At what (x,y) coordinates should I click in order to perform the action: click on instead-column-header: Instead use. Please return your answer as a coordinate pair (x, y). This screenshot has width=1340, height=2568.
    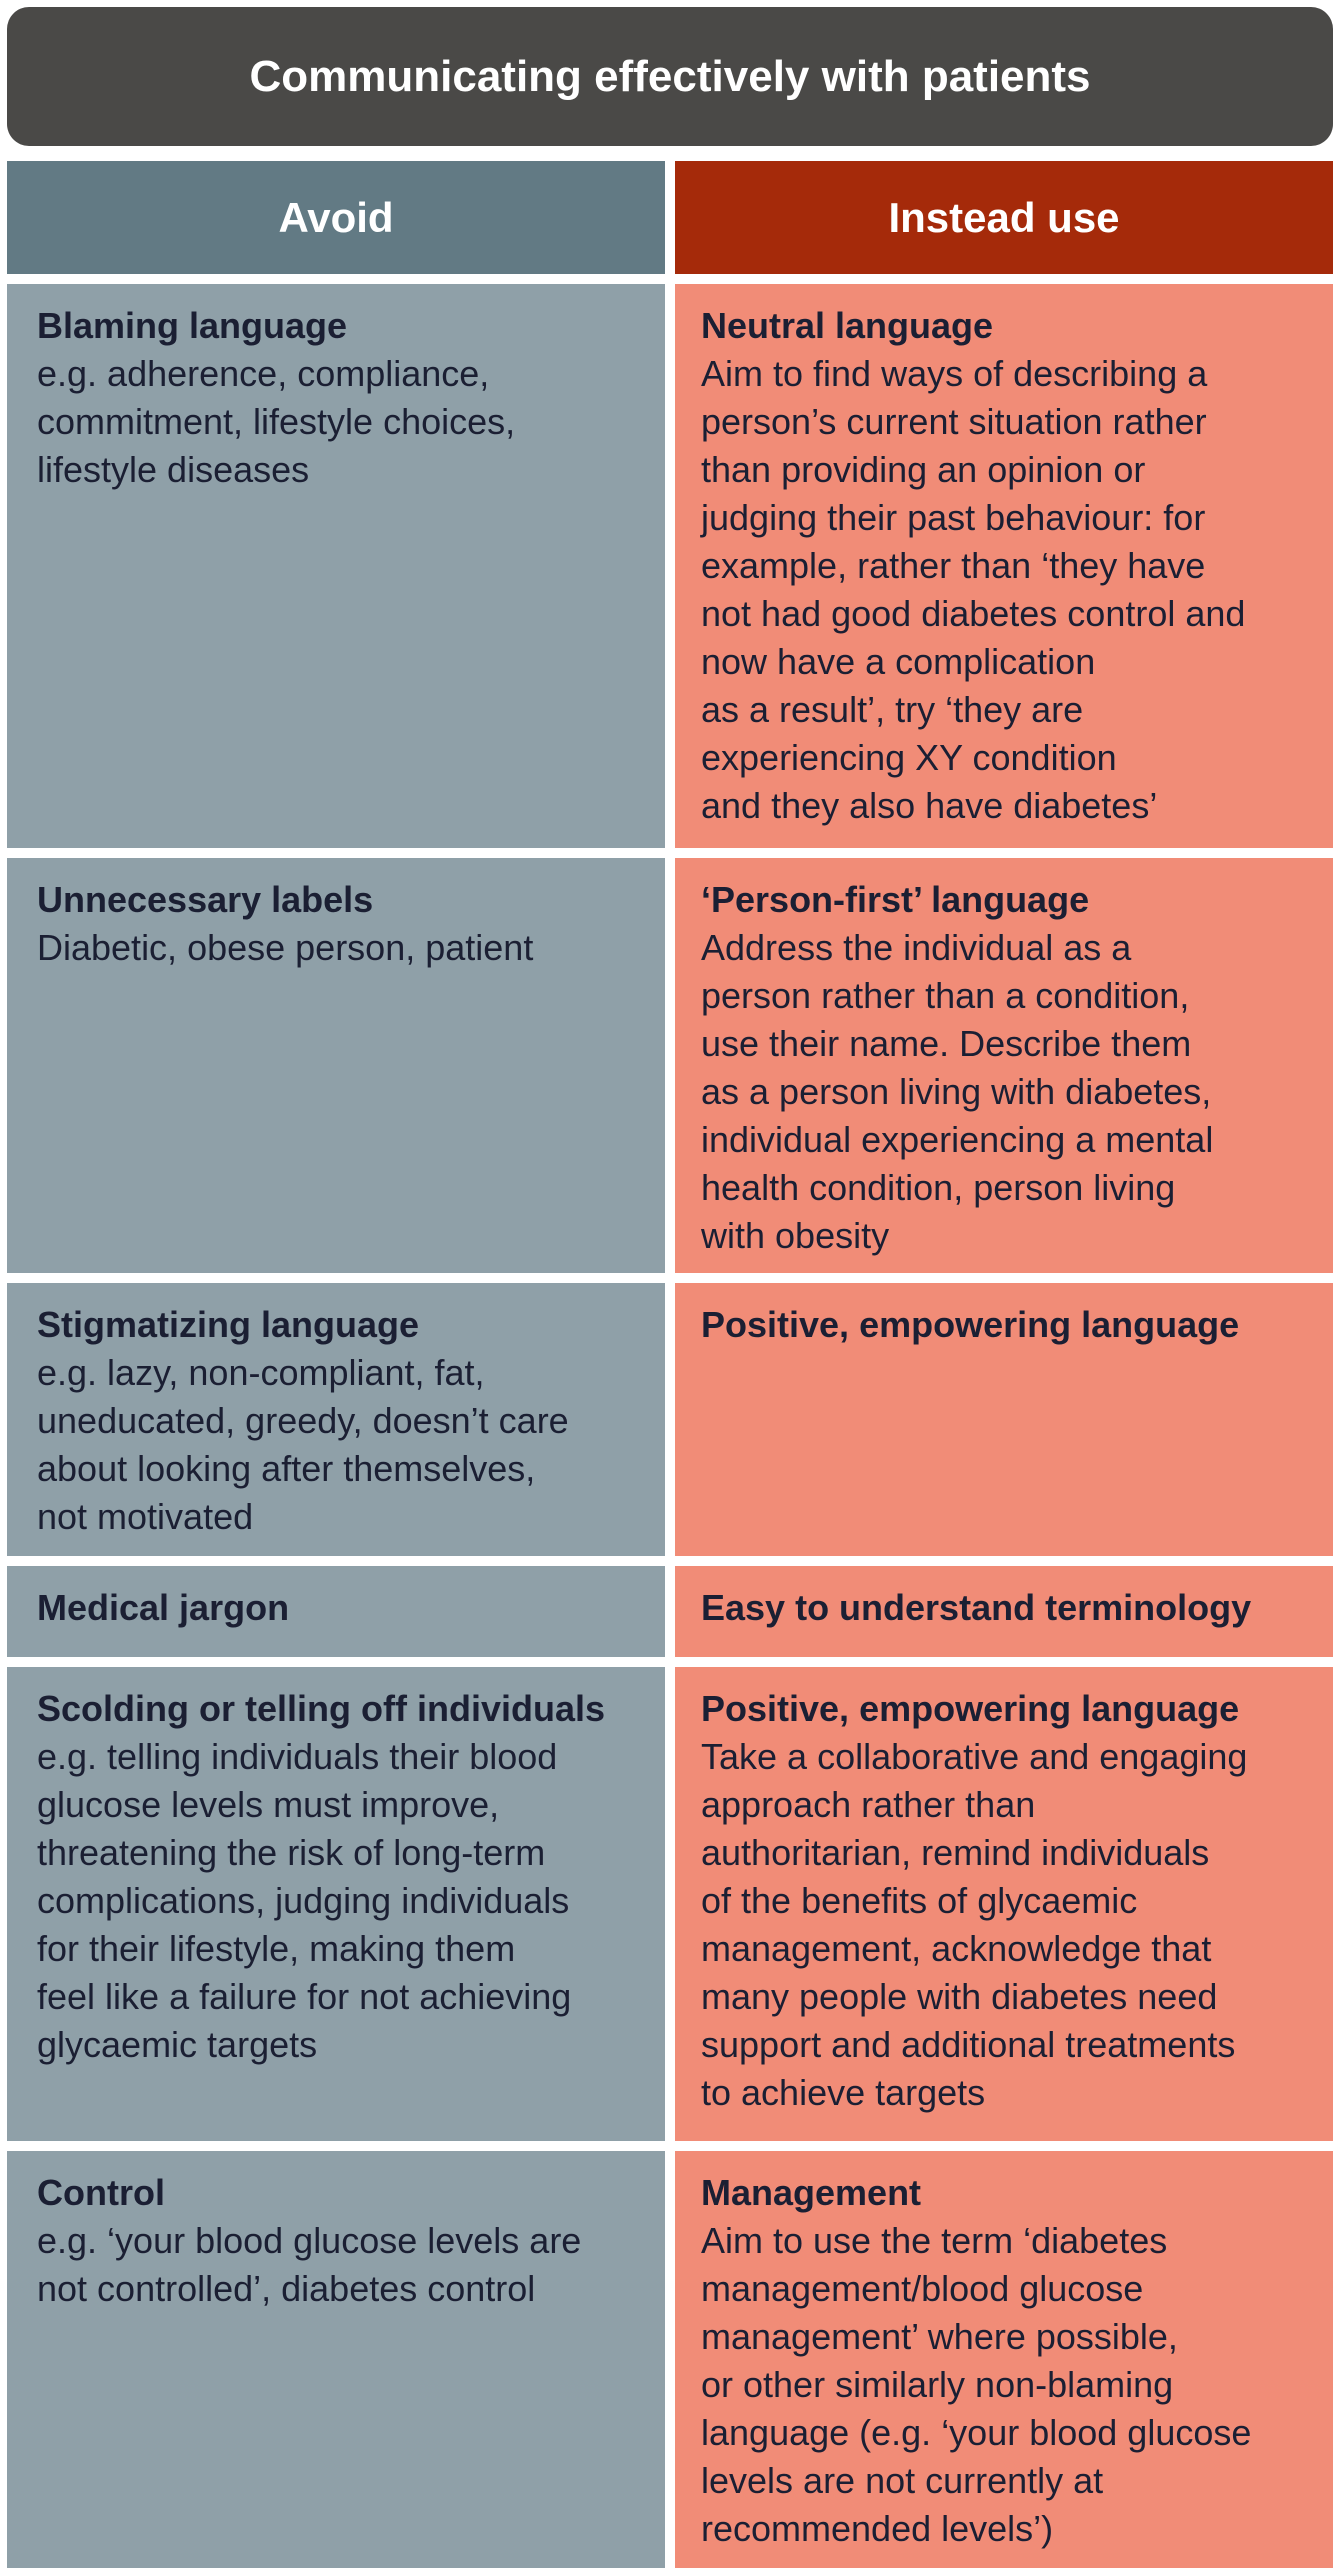
    Looking at the image, I should click on (1004, 217).